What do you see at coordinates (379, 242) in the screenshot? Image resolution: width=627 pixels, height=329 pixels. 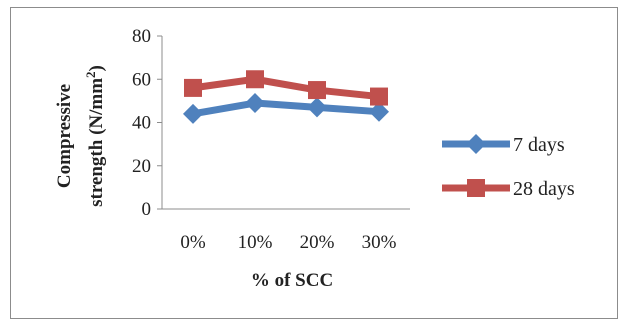 I see `x-tick-label: 30%` at bounding box center [379, 242].